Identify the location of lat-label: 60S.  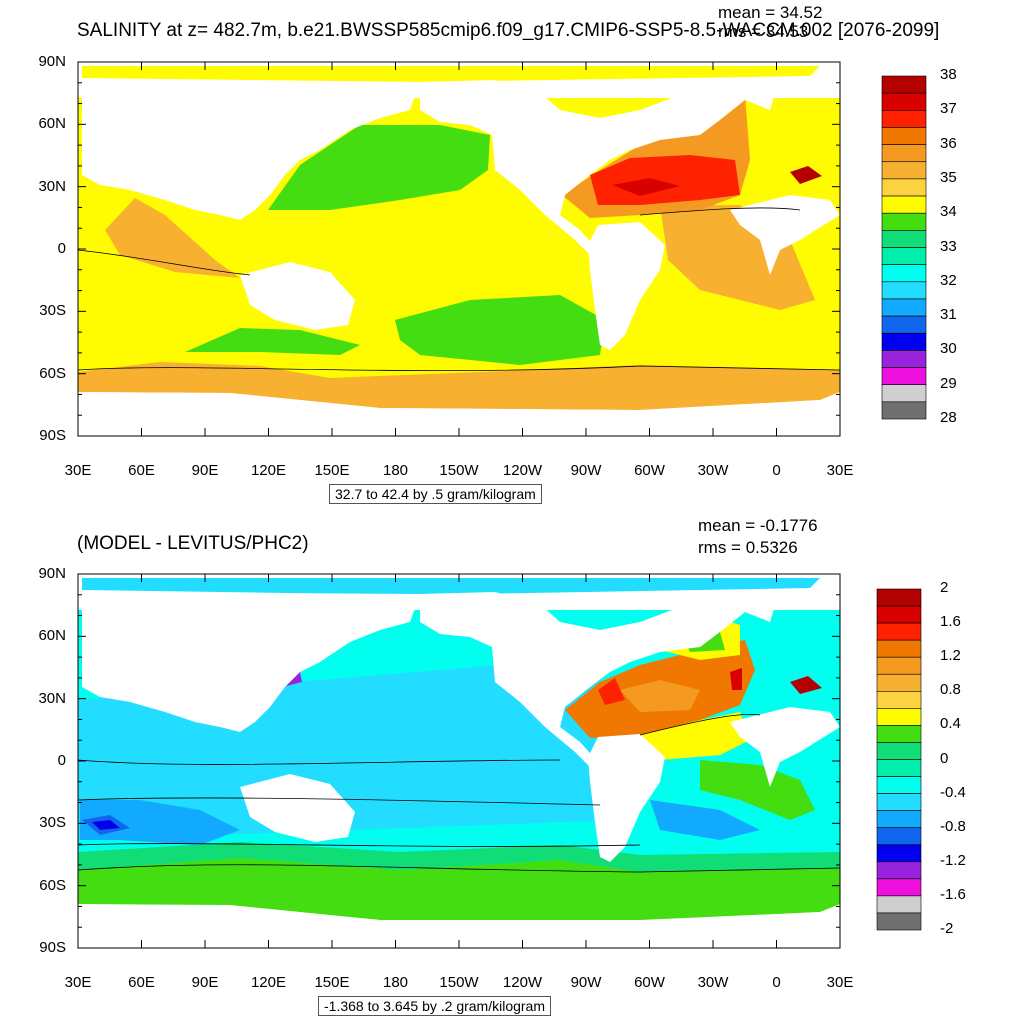
(52, 373).